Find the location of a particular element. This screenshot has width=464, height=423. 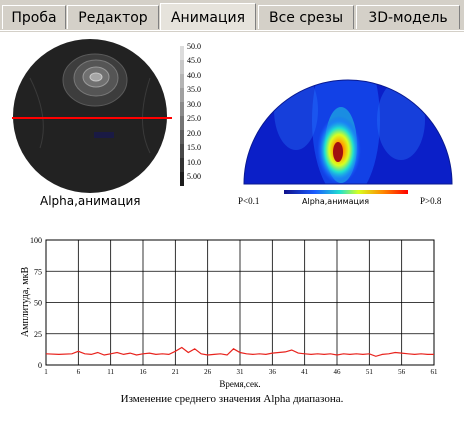

tab-all-slices: Все срезы is located at coordinates (306, 17).